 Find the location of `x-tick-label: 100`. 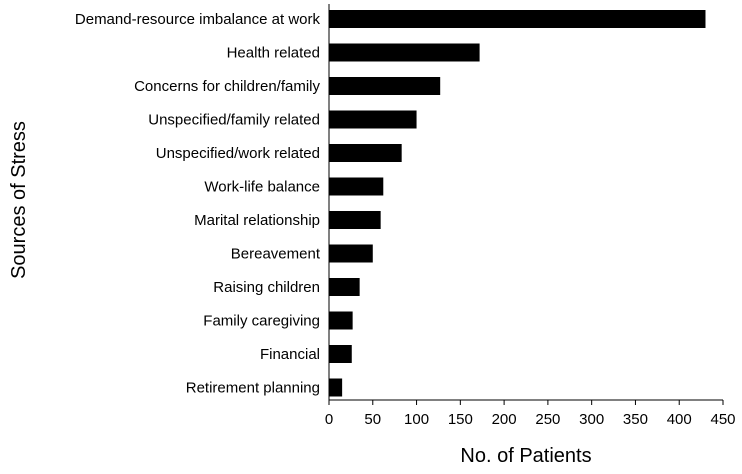

x-tick-label: 100 is located at coordinates (416, 419).